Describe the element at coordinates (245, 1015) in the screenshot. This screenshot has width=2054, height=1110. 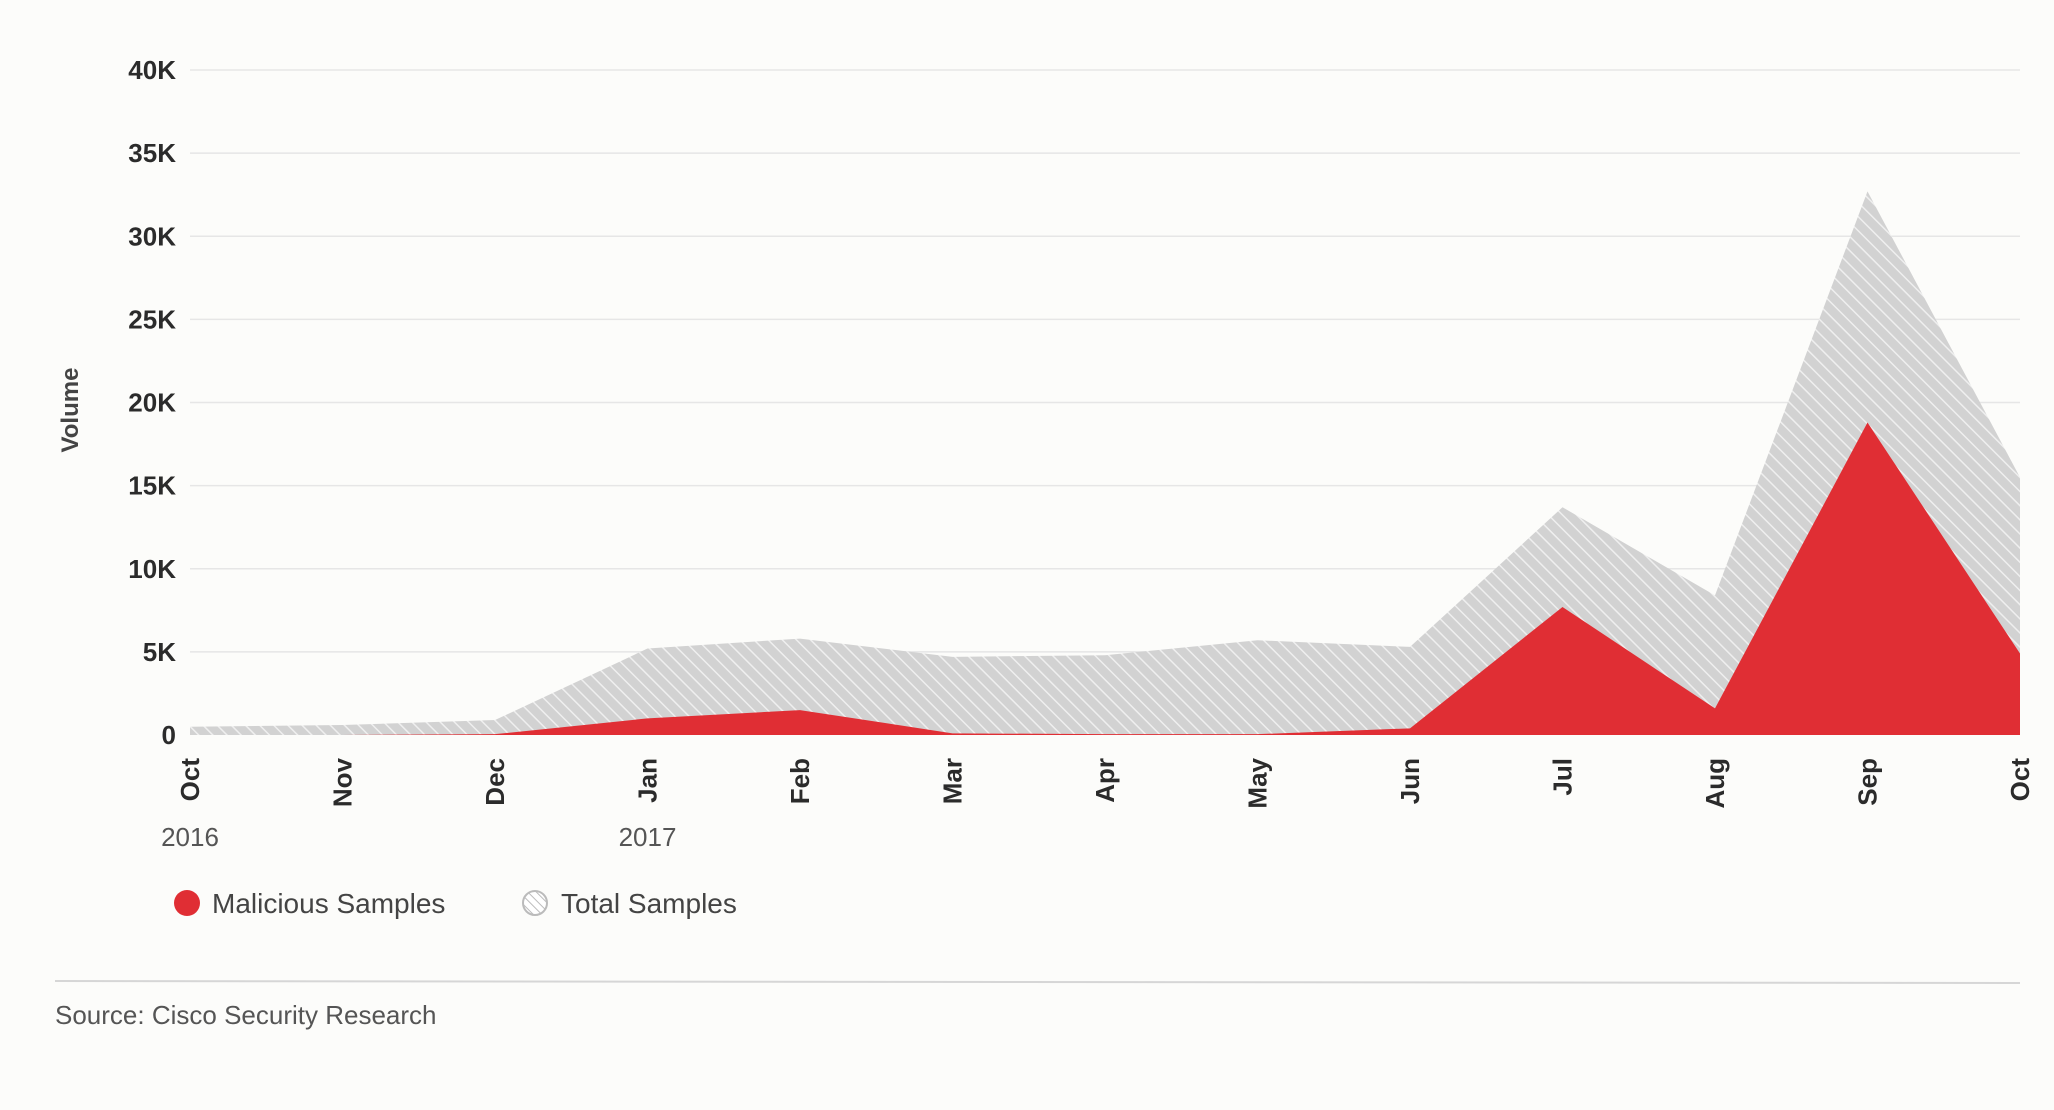
I see `source-note: Source: Cisco Security Research` at that location.